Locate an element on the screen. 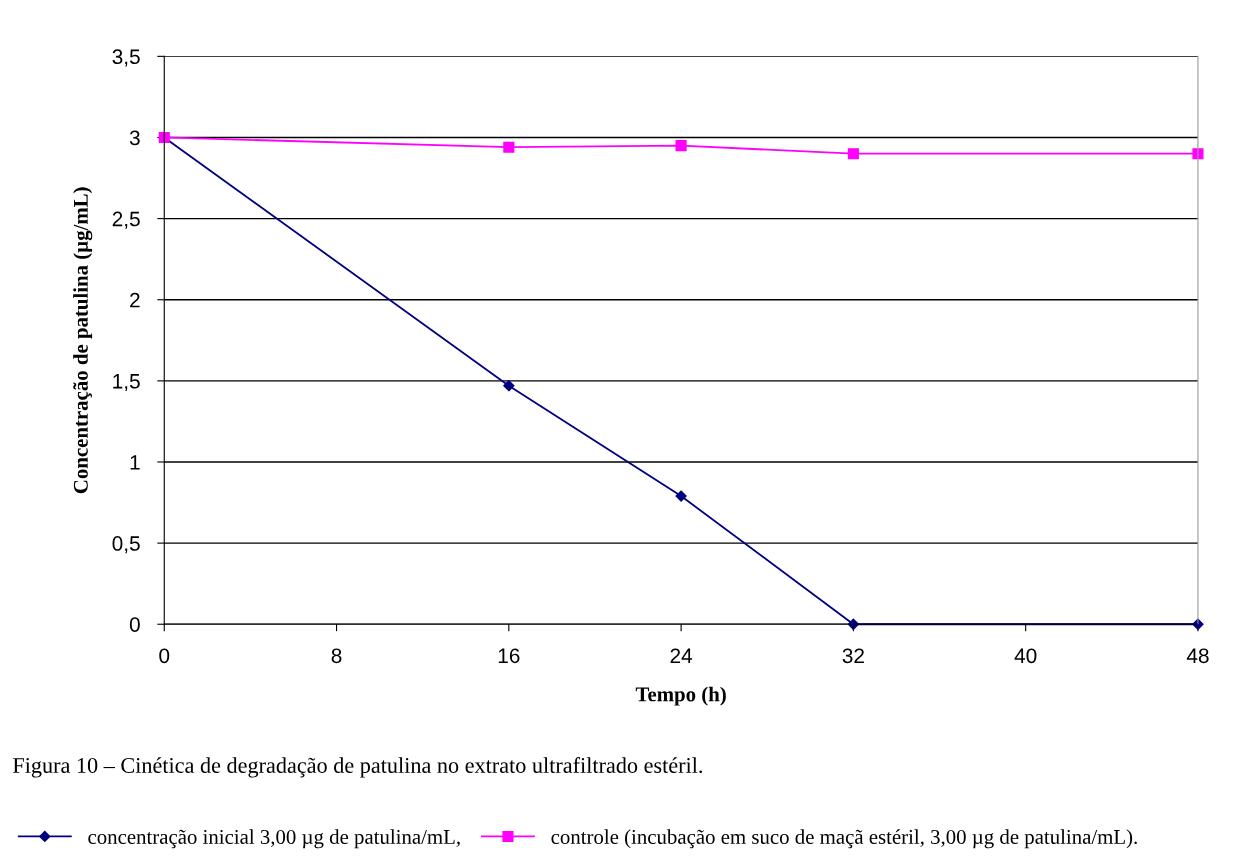  x-tick-label: 48 is located at coordinates (1197, 656).